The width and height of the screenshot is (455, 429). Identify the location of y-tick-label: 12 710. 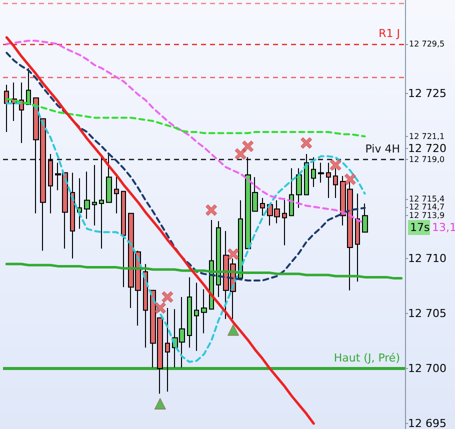
(427, 258).